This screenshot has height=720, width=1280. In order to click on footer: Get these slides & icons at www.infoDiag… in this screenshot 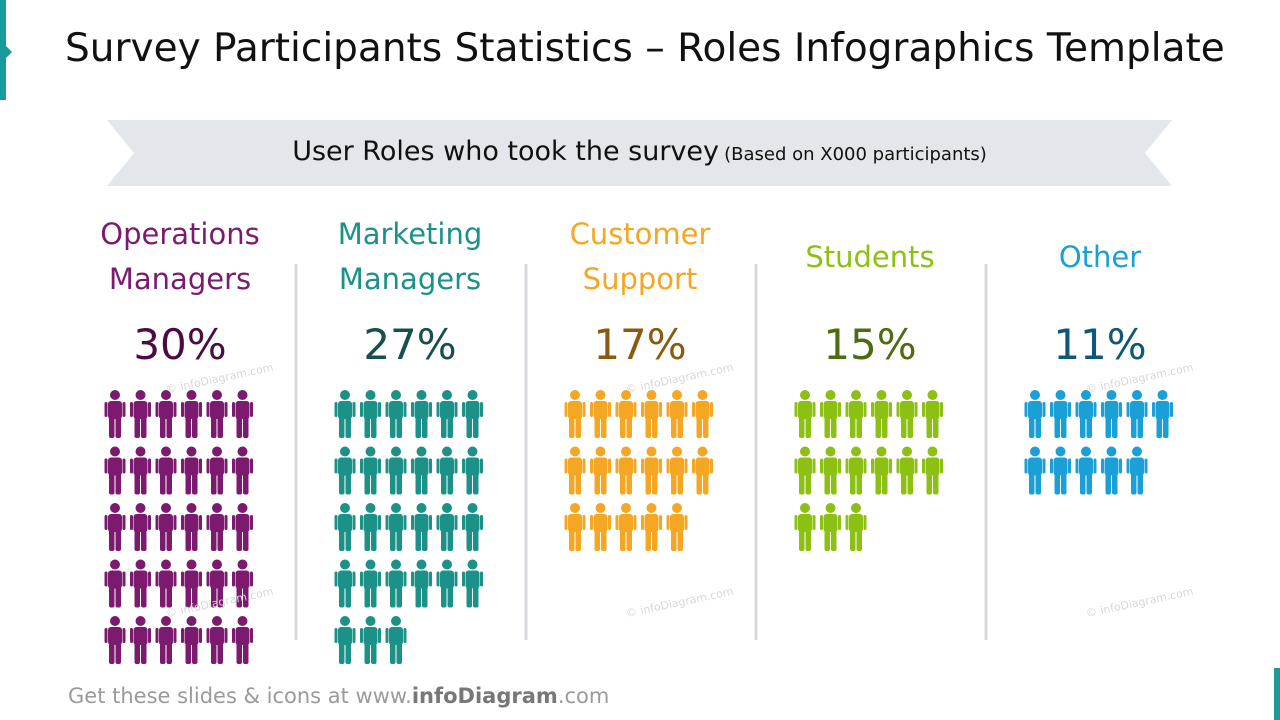, I will do `click(338, 696)`.